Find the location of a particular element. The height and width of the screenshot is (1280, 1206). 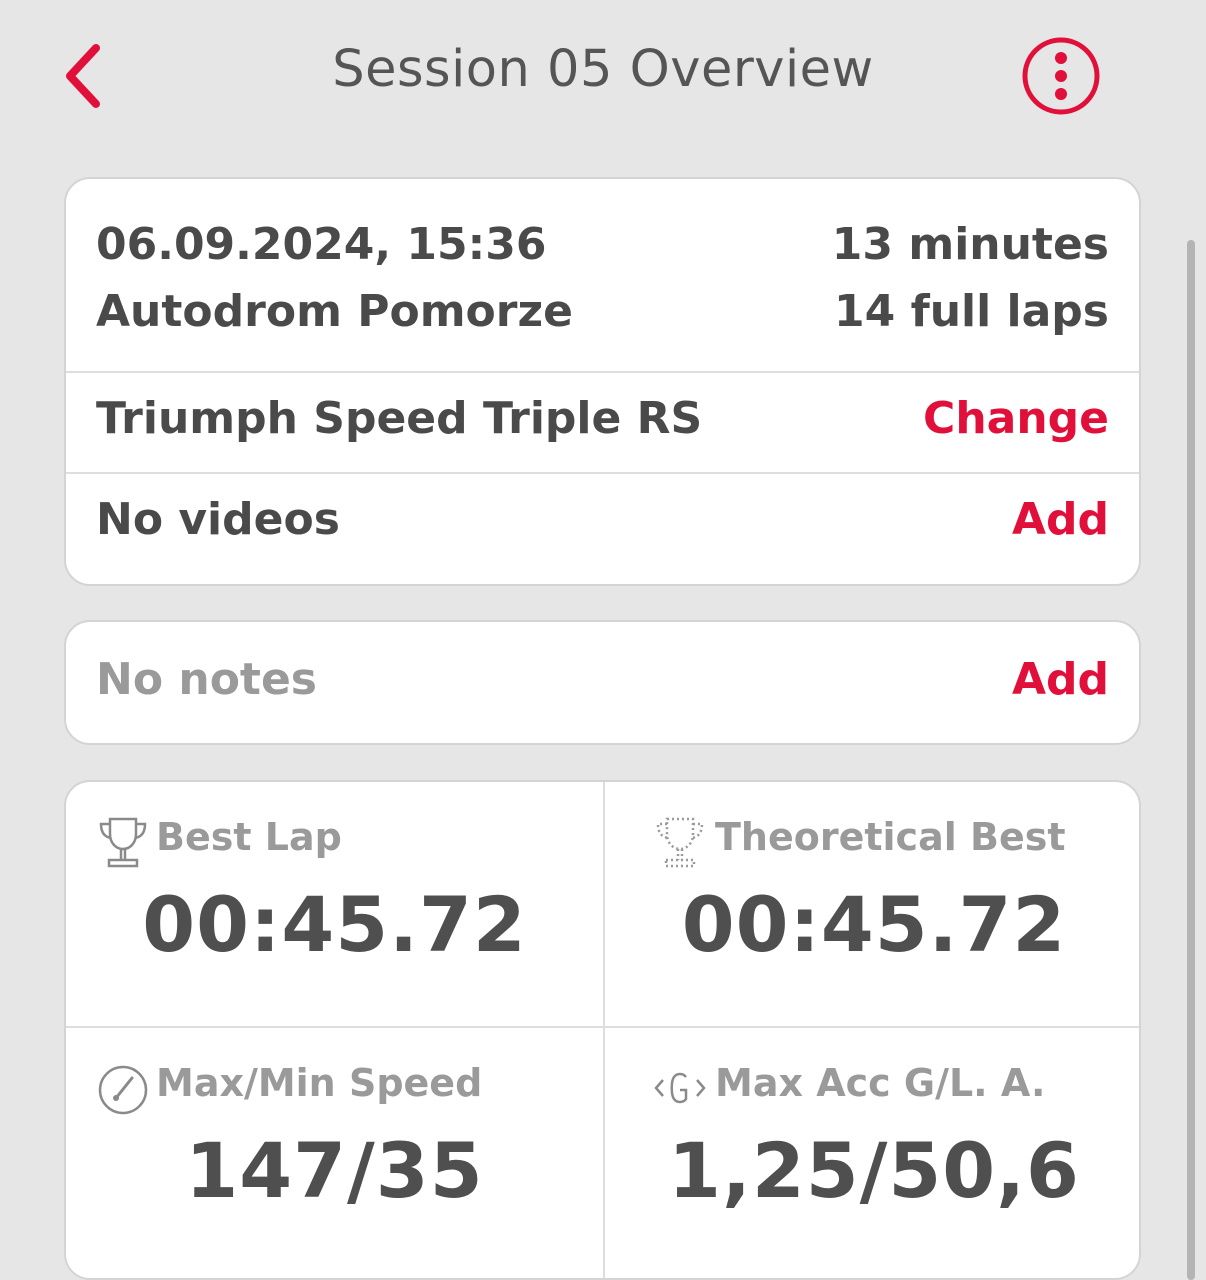

session-datetime: 06.09.2024, 15:36 is located at coordinates (321, 244).